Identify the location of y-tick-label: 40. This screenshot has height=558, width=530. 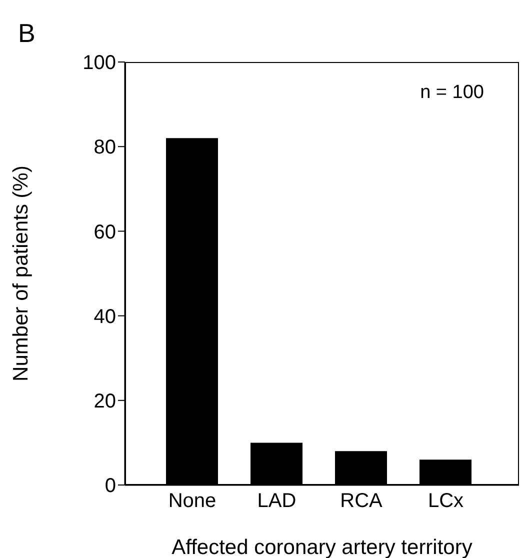
(105, 317).